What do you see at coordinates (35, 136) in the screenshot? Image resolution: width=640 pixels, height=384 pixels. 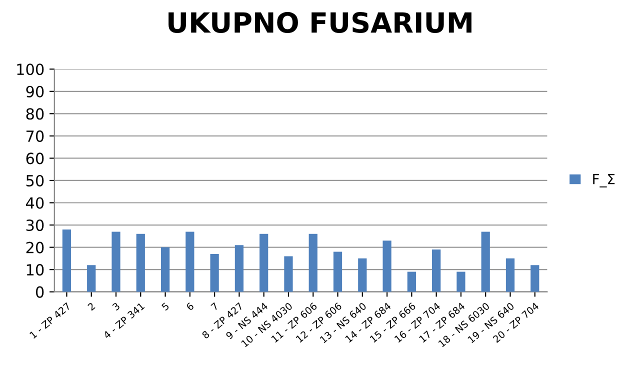 I see `y-tick-label: 70` at bounding box center [35, 136].